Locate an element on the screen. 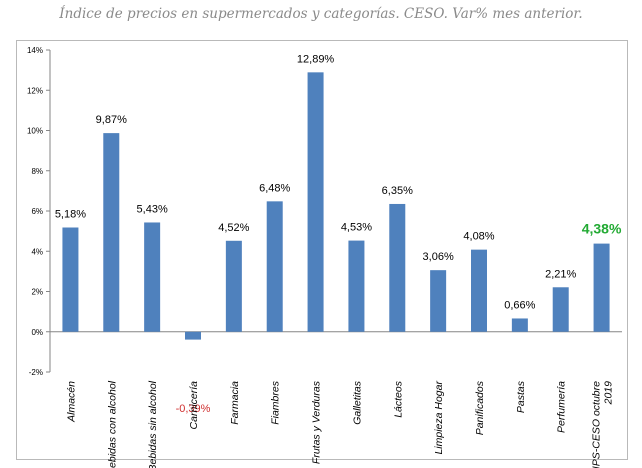 The image size is (642, 468). y-tick-label: -2% is located at coordinates (36, 372).